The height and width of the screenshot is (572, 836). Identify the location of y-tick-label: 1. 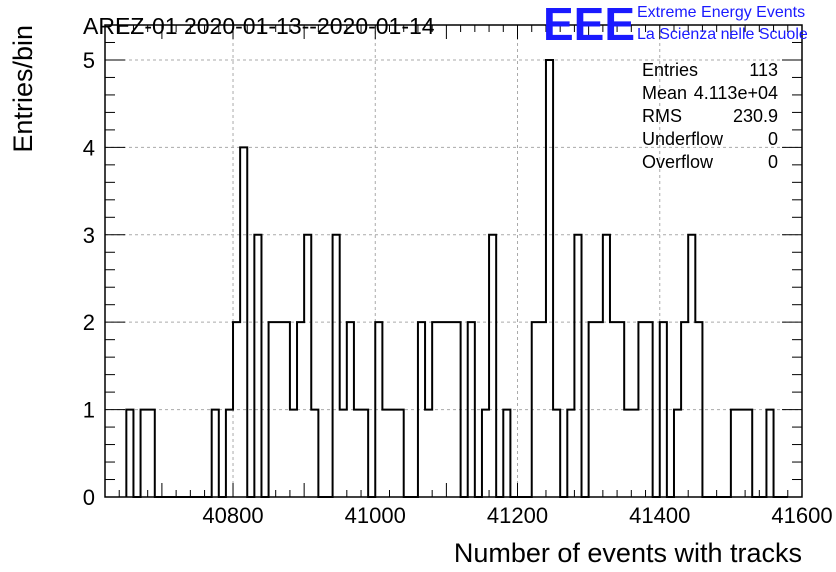
(89, 410).